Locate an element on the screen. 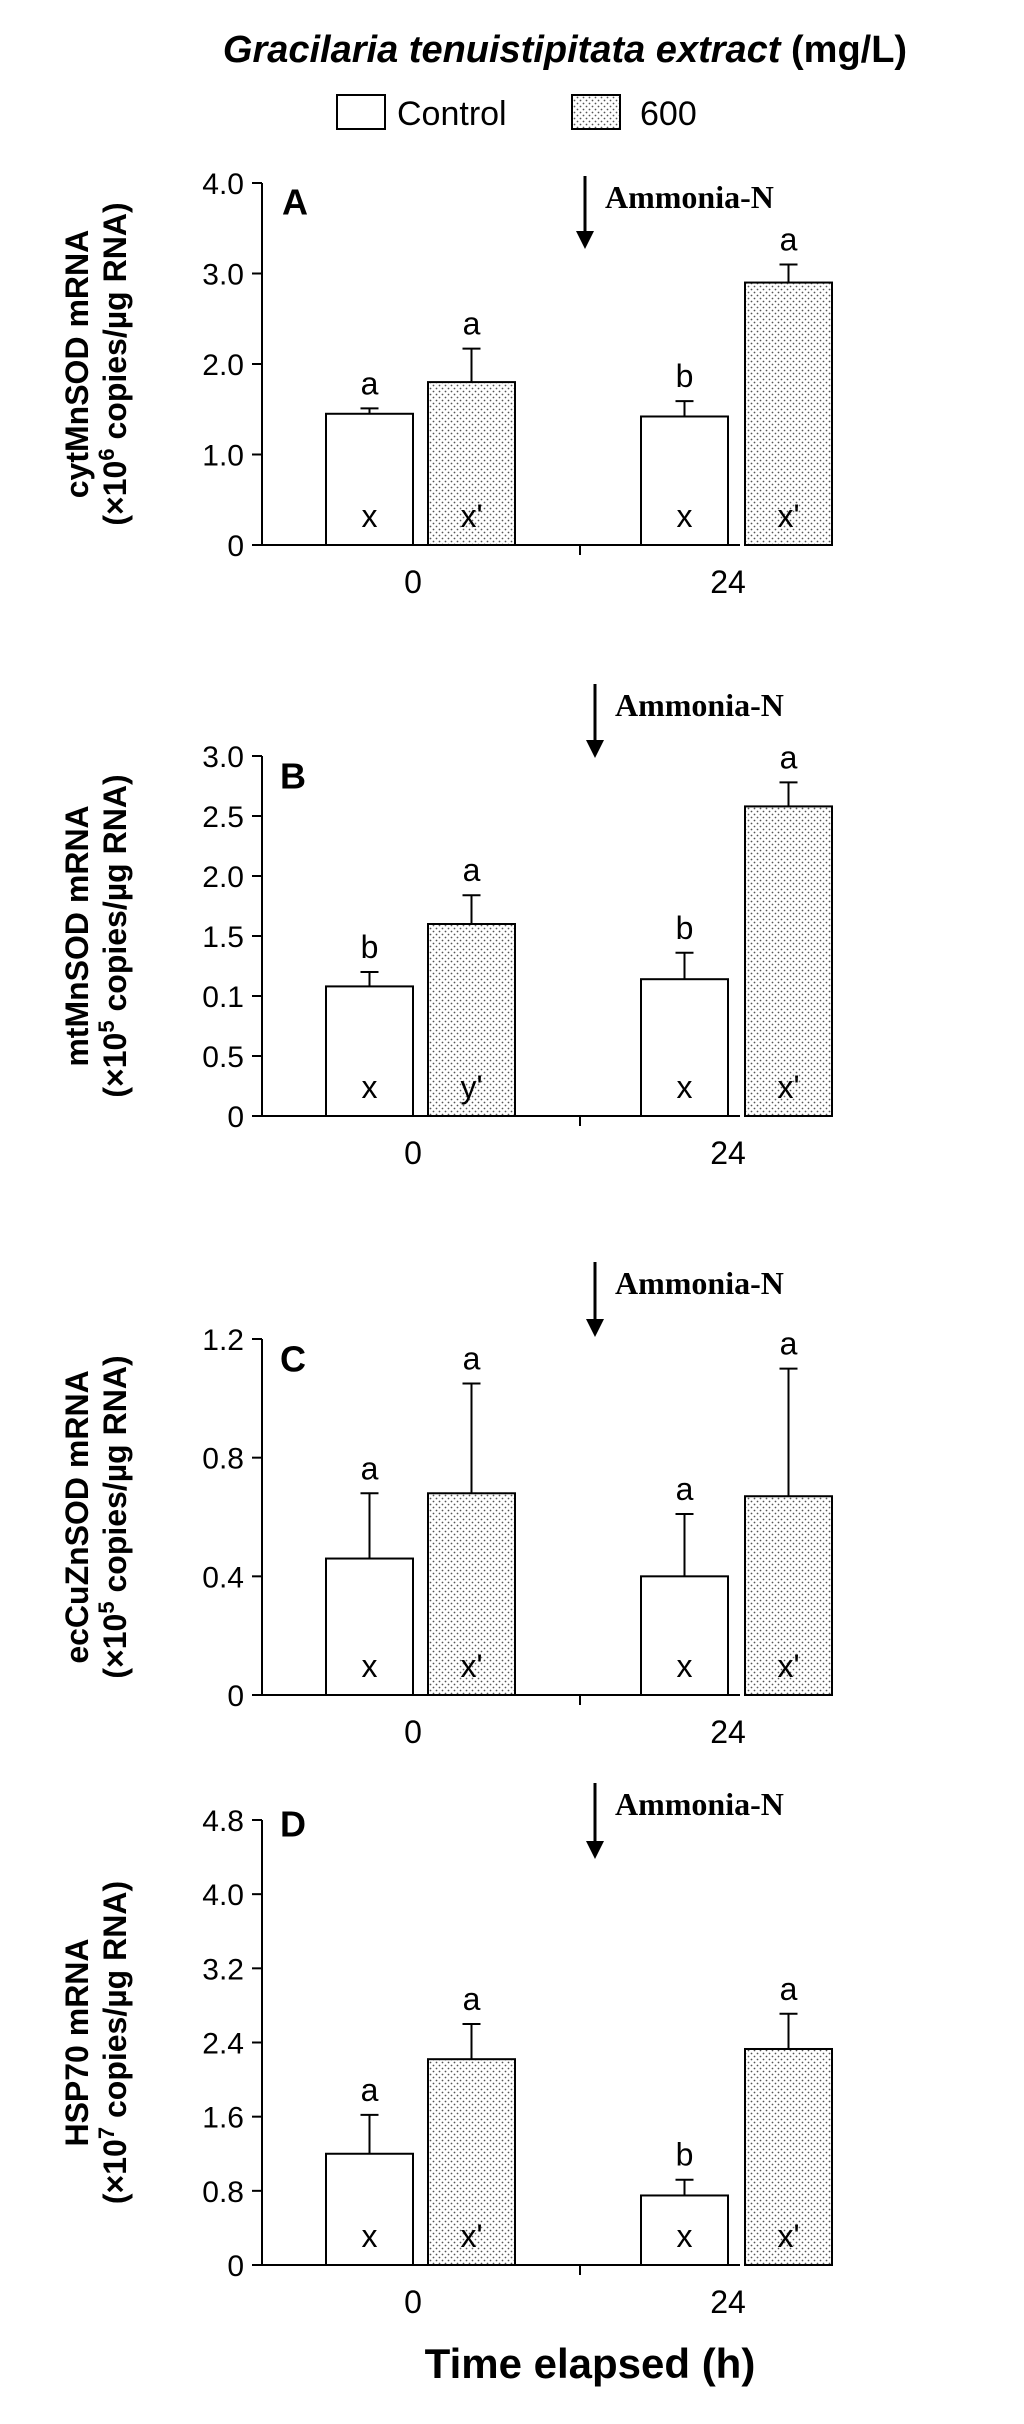  figure-title: Gracilaria tenuistipitata extract (mg/L) is located at coordinates (565, 50).